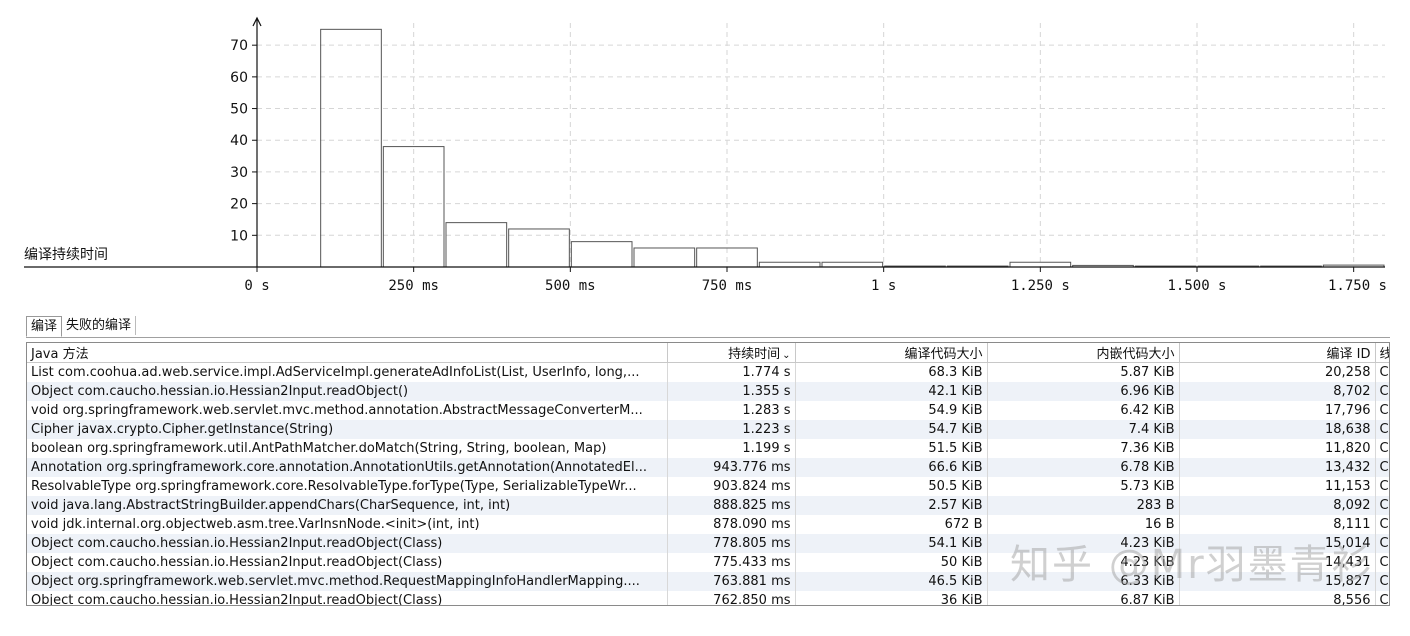  What do you see at coordinates (1277, 410) in the screenshot?
I see `cell-compile-id: 17,796` at bounding box center [1277, 410].